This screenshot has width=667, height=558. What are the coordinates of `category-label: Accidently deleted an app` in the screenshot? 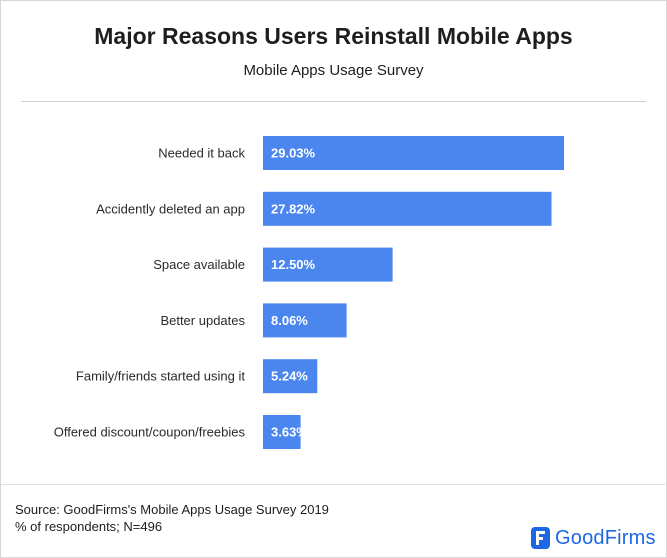 It's located at (170, 208).